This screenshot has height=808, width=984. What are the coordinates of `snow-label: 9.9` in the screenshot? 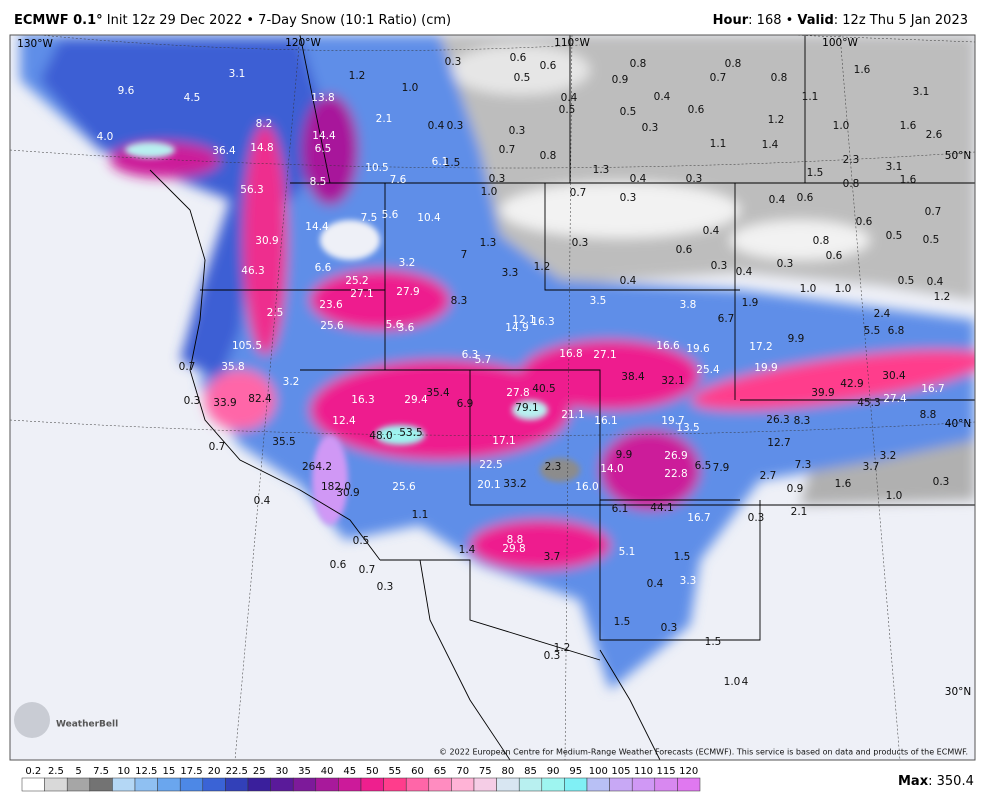 It's located at (796, 339).